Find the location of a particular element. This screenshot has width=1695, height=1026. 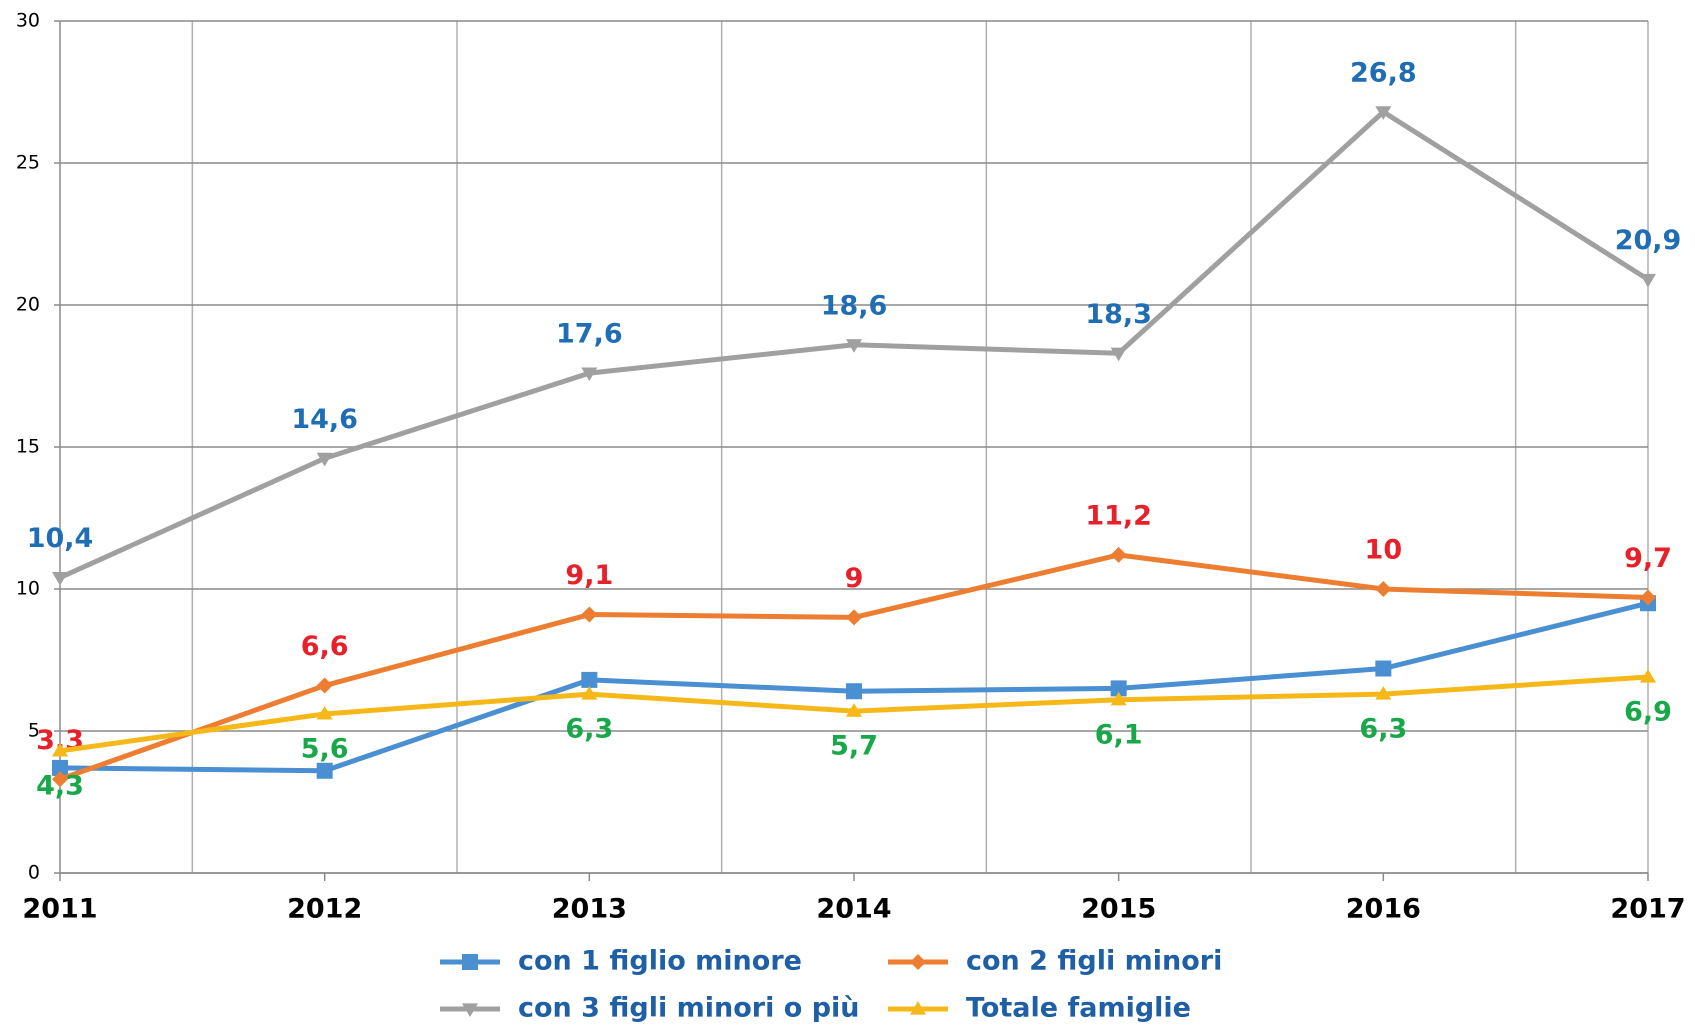

data-label: 6,1 is located at coordinates (1119, 734).